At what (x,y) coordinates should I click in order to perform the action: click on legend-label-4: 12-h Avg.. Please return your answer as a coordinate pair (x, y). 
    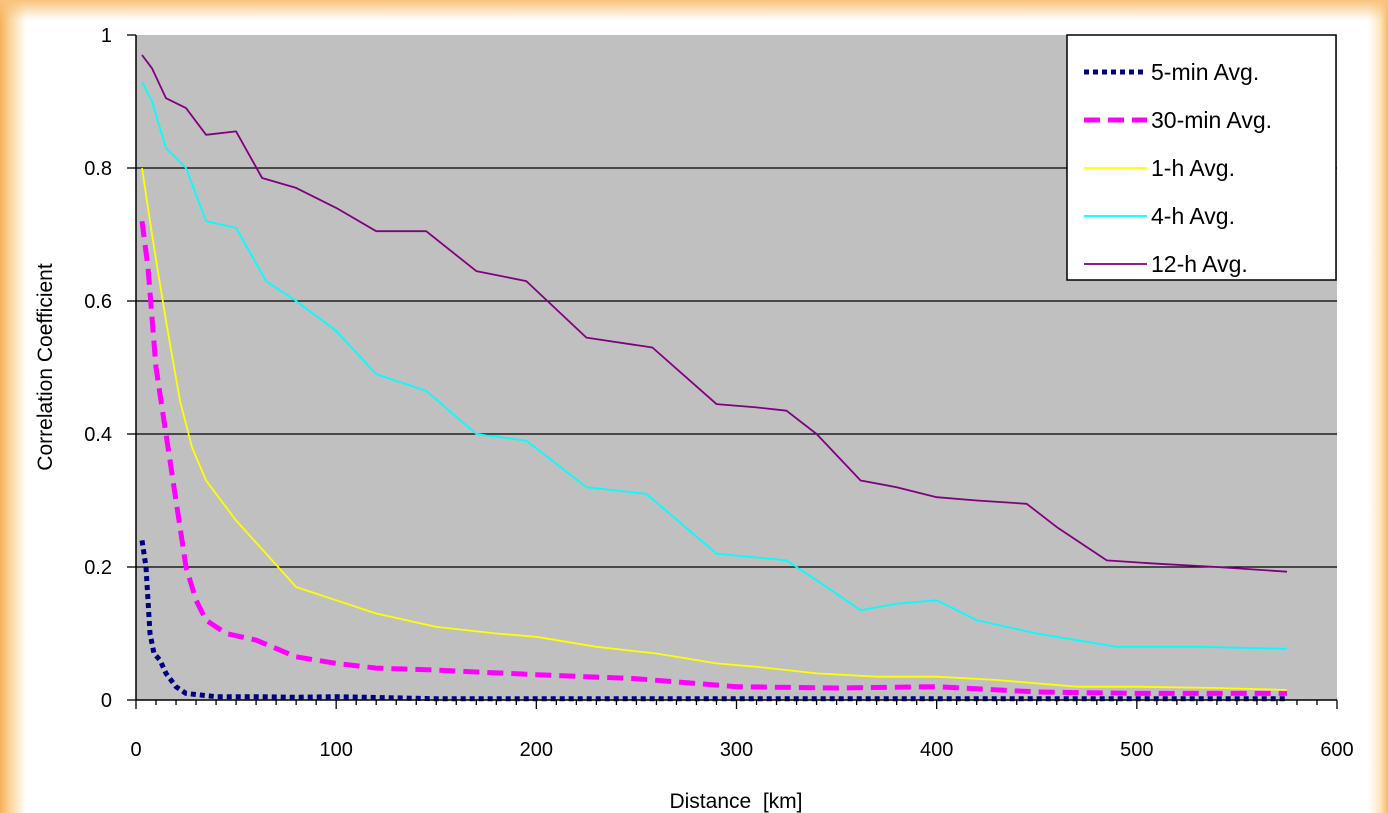
    Looking at the image, I should click on (1199, 264).